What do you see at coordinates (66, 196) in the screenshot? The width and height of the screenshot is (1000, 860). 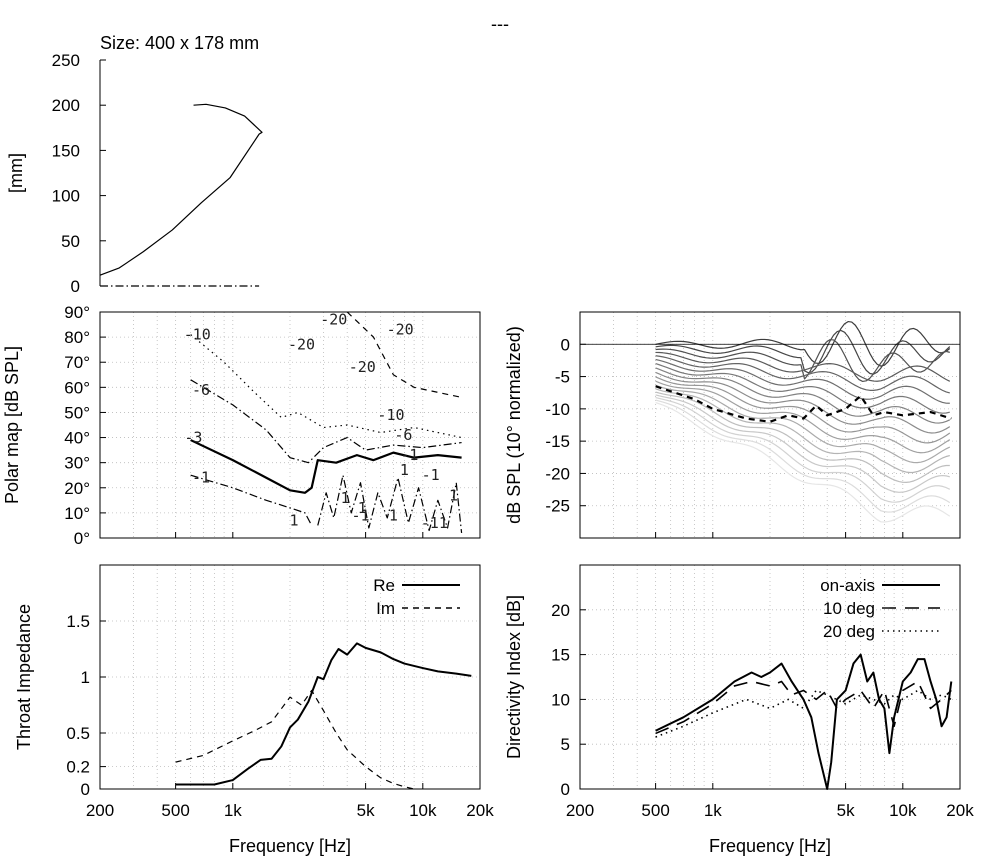 I see `profile-ytick-label: 100` at bounding box center [66, 196].